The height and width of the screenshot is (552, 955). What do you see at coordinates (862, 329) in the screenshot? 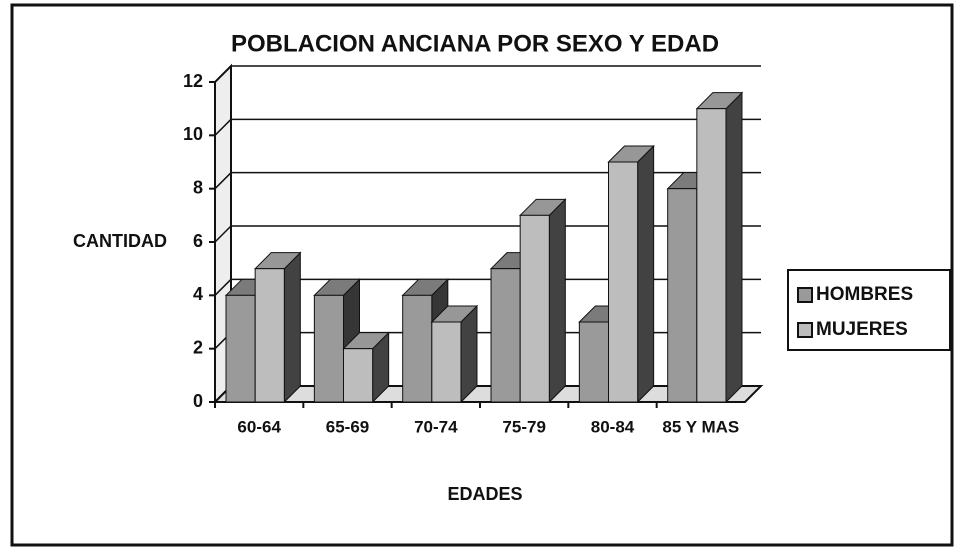
I see `legend-label: MUJERES` at bounding box center [862, 329].